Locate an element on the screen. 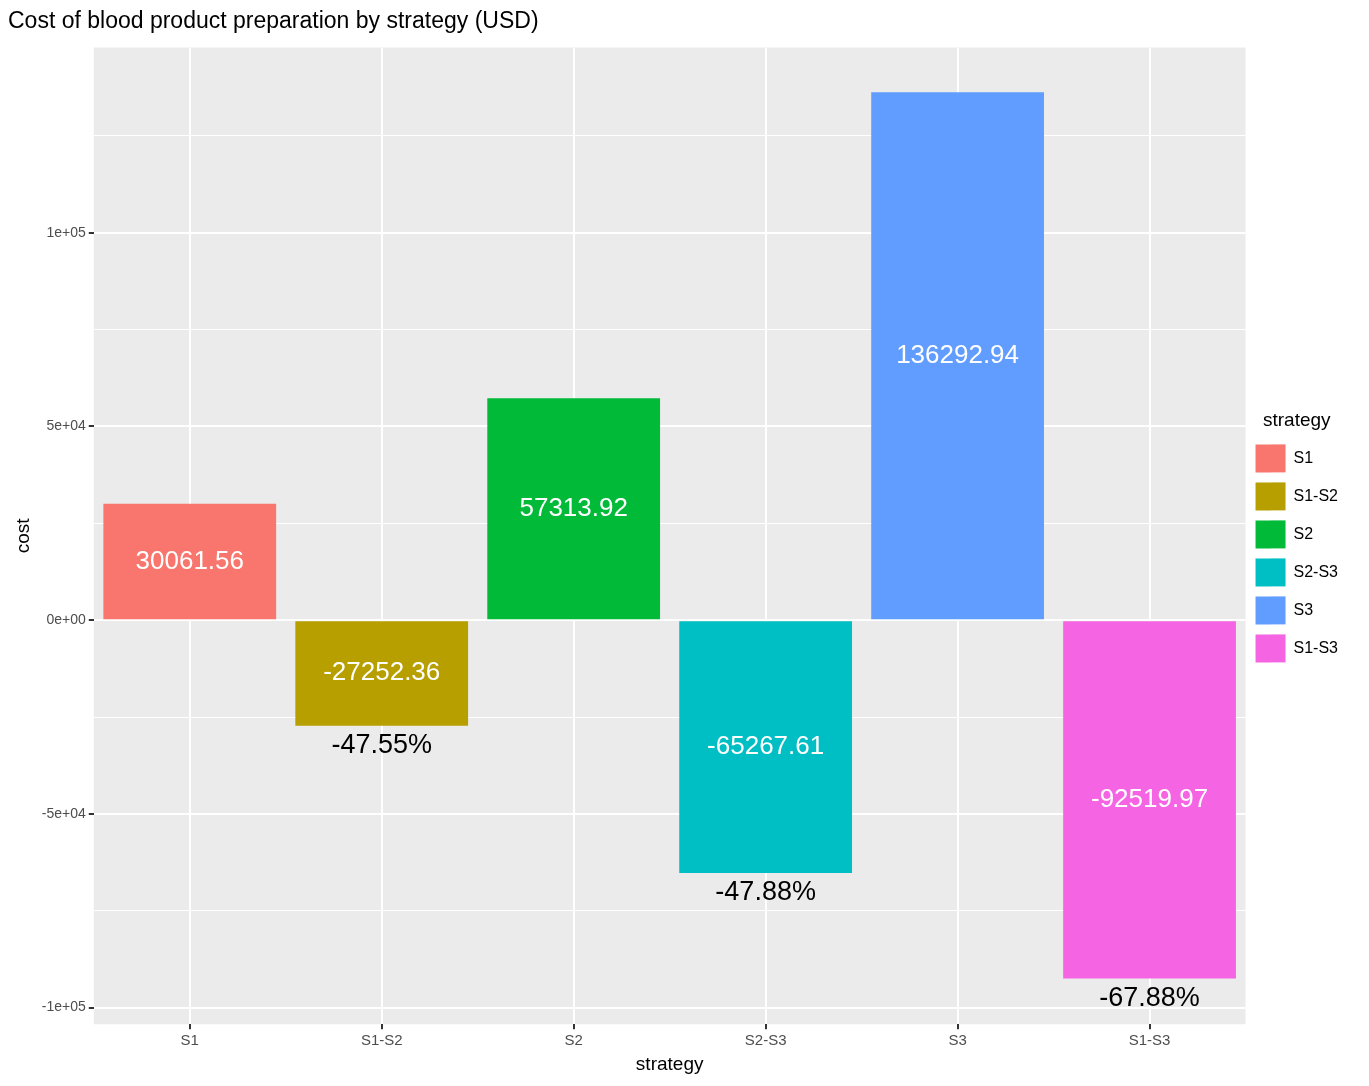 This screenshot has width=1369, height=1086. chart-title: Cost of blood product preparation by strategy (USD) is located at coordinates (273, 20).